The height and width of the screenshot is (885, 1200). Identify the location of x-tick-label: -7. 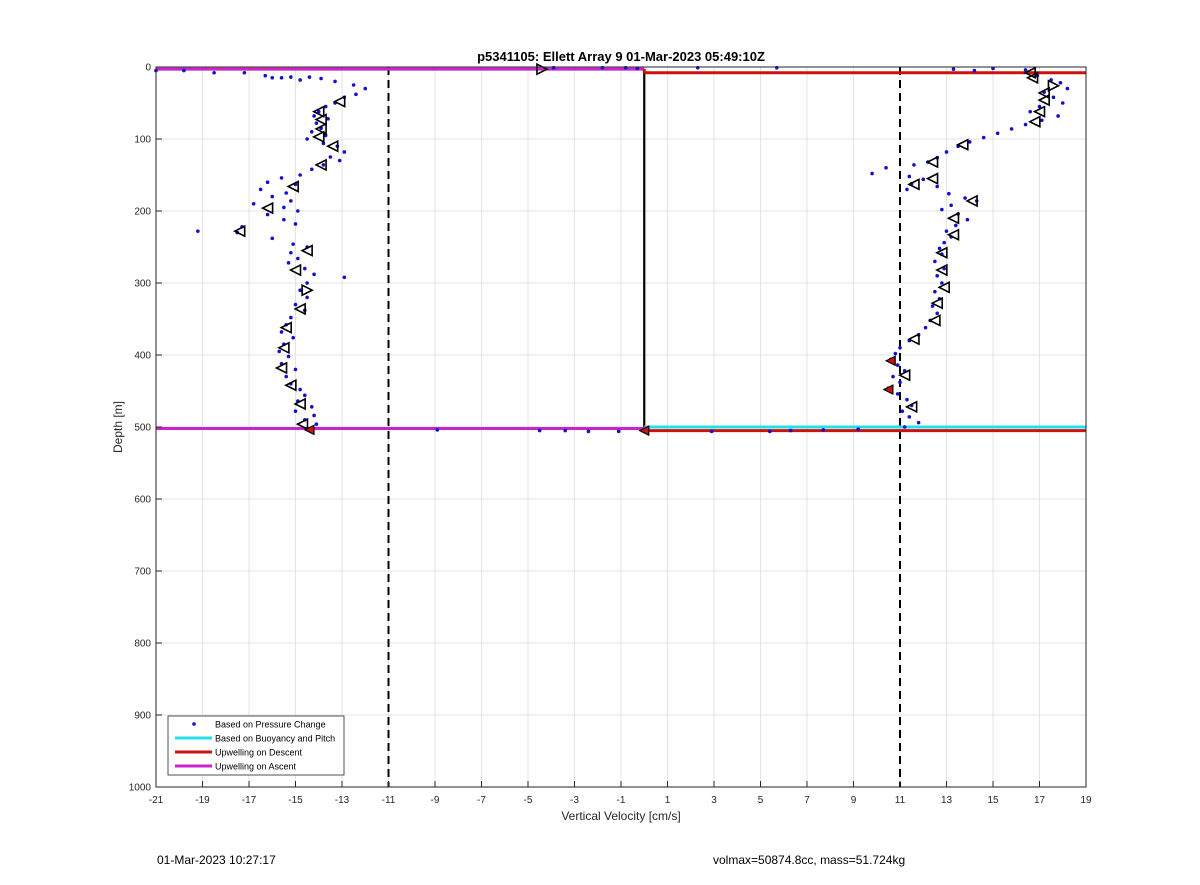
(481, 800).